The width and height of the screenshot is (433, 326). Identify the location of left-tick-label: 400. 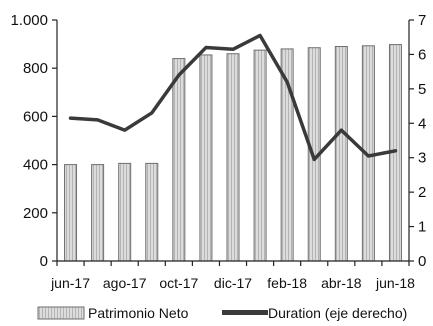
(35, 165).